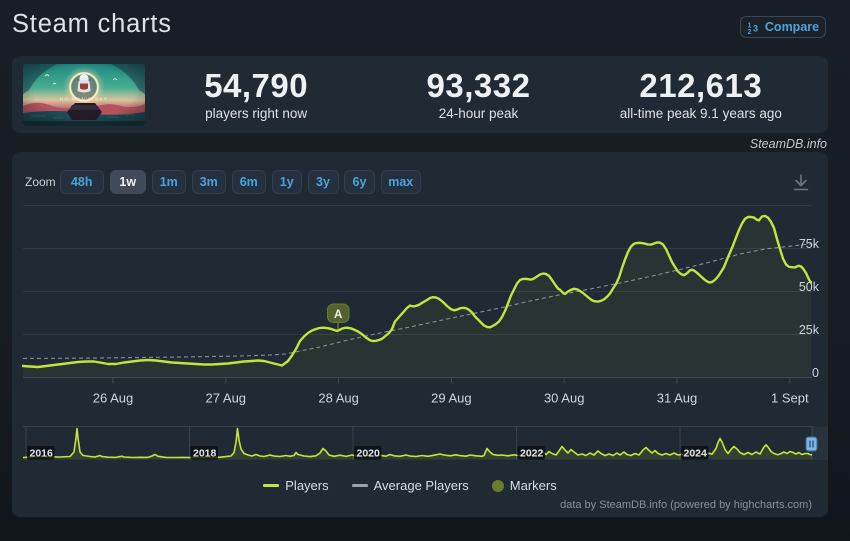 The height and width of the screenshot is (541, 850). I want to click on svg-text: A, so click(338, 315).